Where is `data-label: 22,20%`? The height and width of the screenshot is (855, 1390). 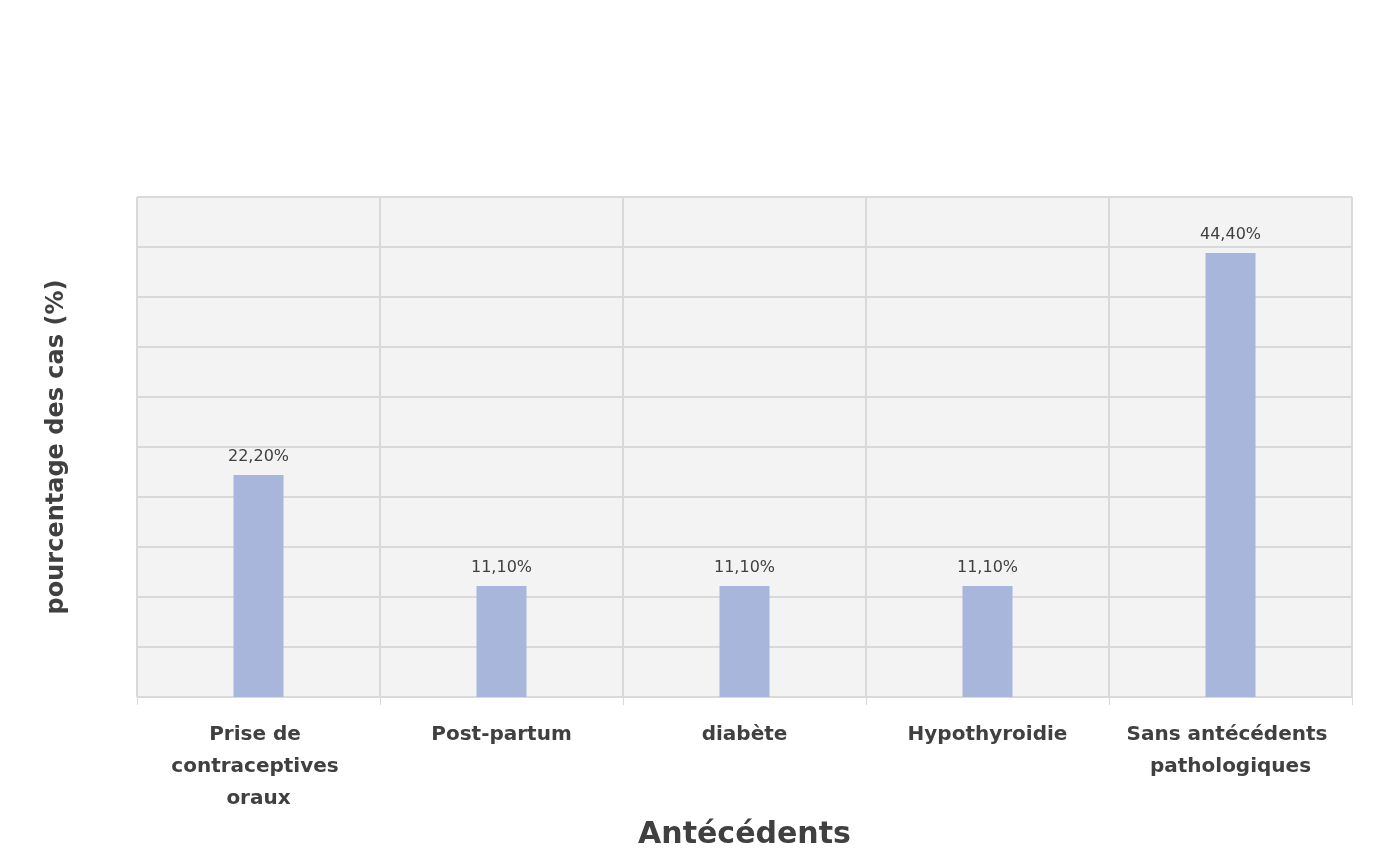
data-label: 22,20% is located at coordinates (258, 455).